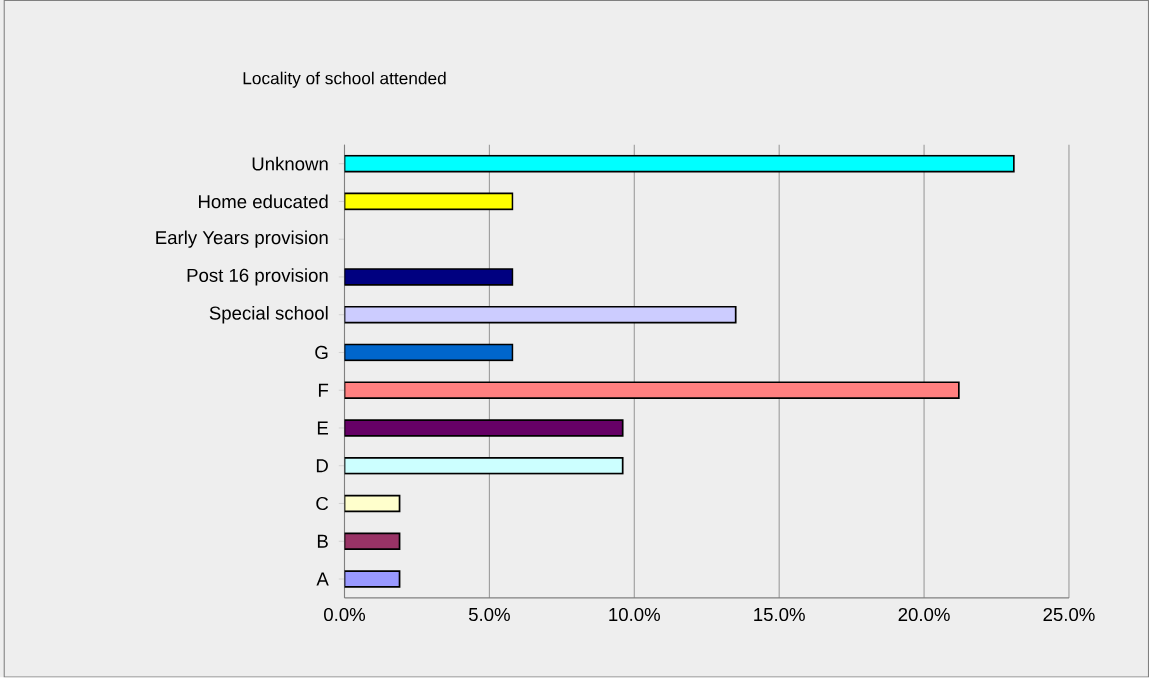  I want to click on y-tick-label: A, so click(322, 579).